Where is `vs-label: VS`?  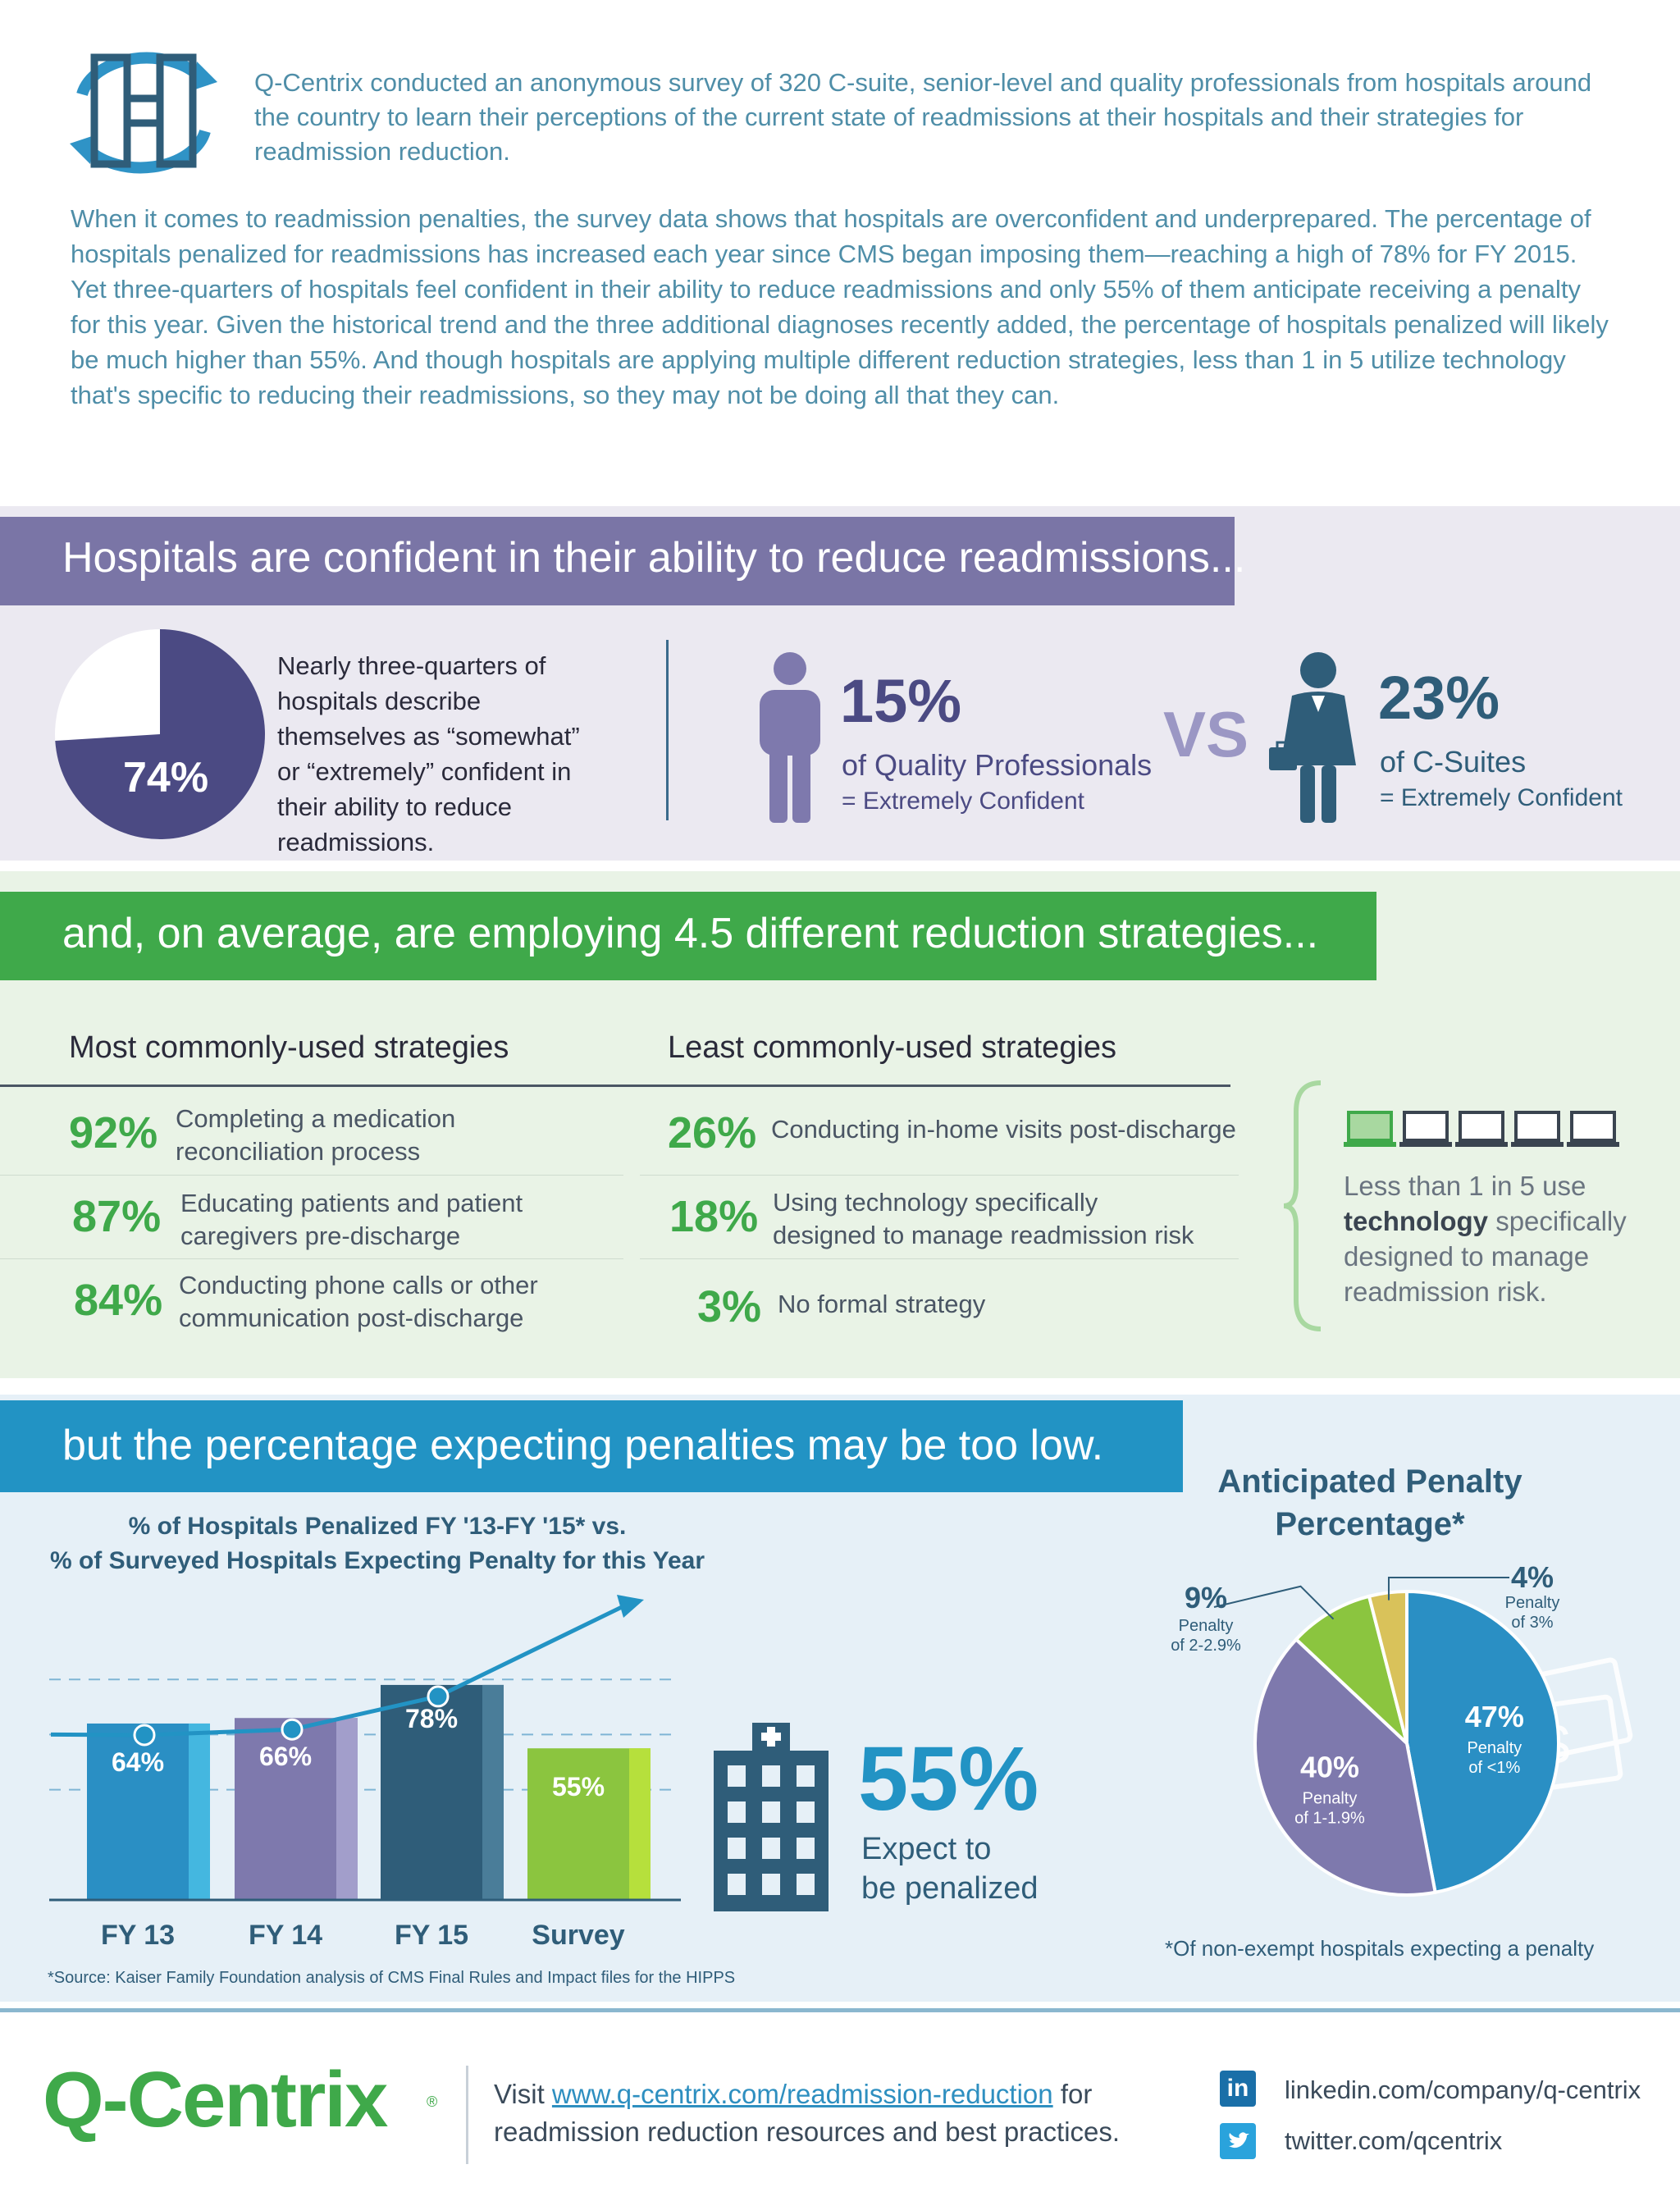 vs-label: VS is located at coordinates (1206, 734).